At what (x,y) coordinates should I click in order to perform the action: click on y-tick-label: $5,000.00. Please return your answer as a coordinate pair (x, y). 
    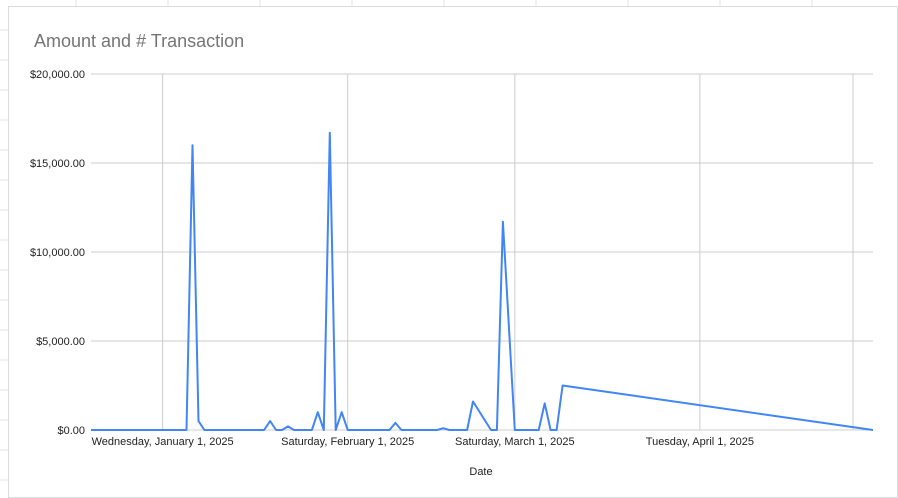
    Looking at the image, I should click on (60, 342).